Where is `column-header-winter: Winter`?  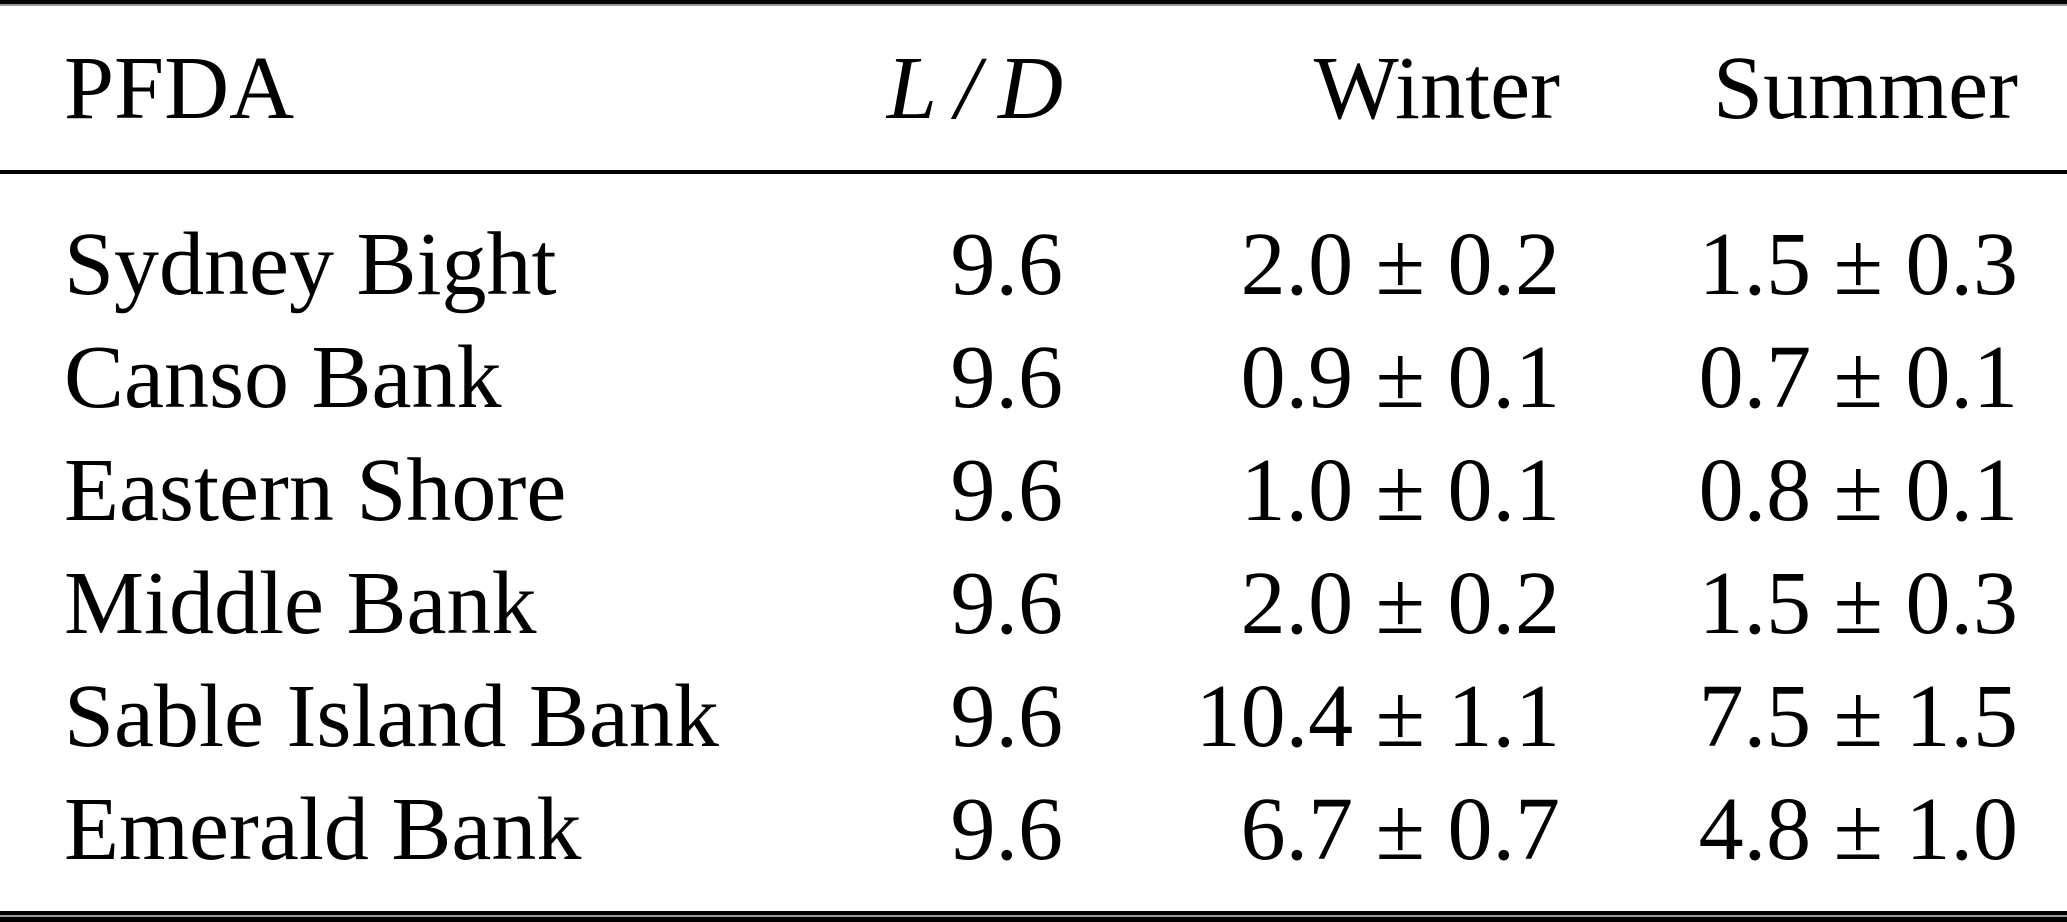
column-header-winter: Winter is located at coordinates (1436, 88).